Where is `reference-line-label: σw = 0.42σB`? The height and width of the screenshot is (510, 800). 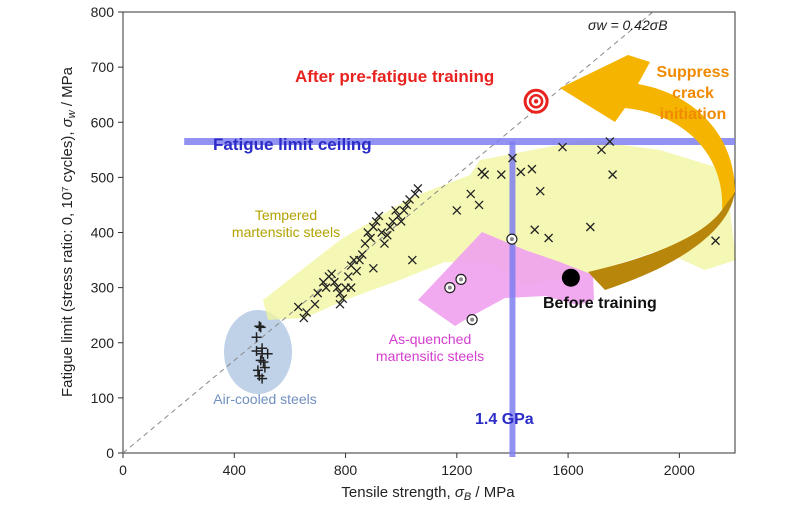
reference-line-label: σw = 0.42σB is located at coordinates (628, 25).